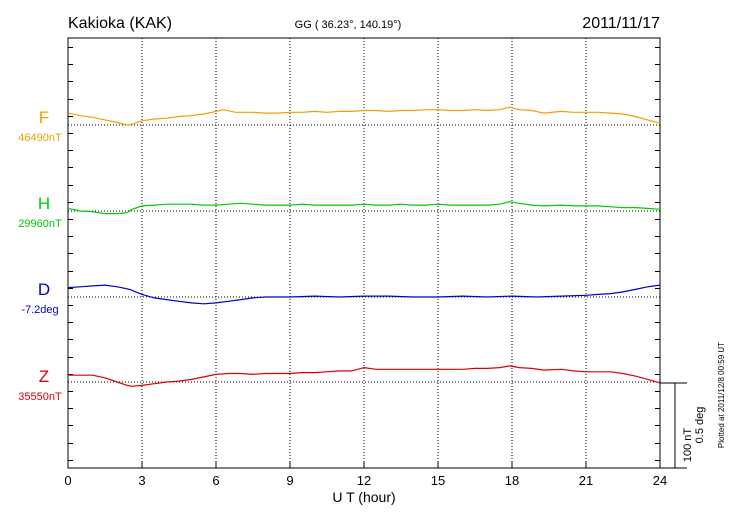 Image resolution: width=730 pixels, height=520 pixels. What do you see at coordinates (621, 23) in the screenshot?
I see `plot-date: 2011/11/17` at bounding box center [621, 23].